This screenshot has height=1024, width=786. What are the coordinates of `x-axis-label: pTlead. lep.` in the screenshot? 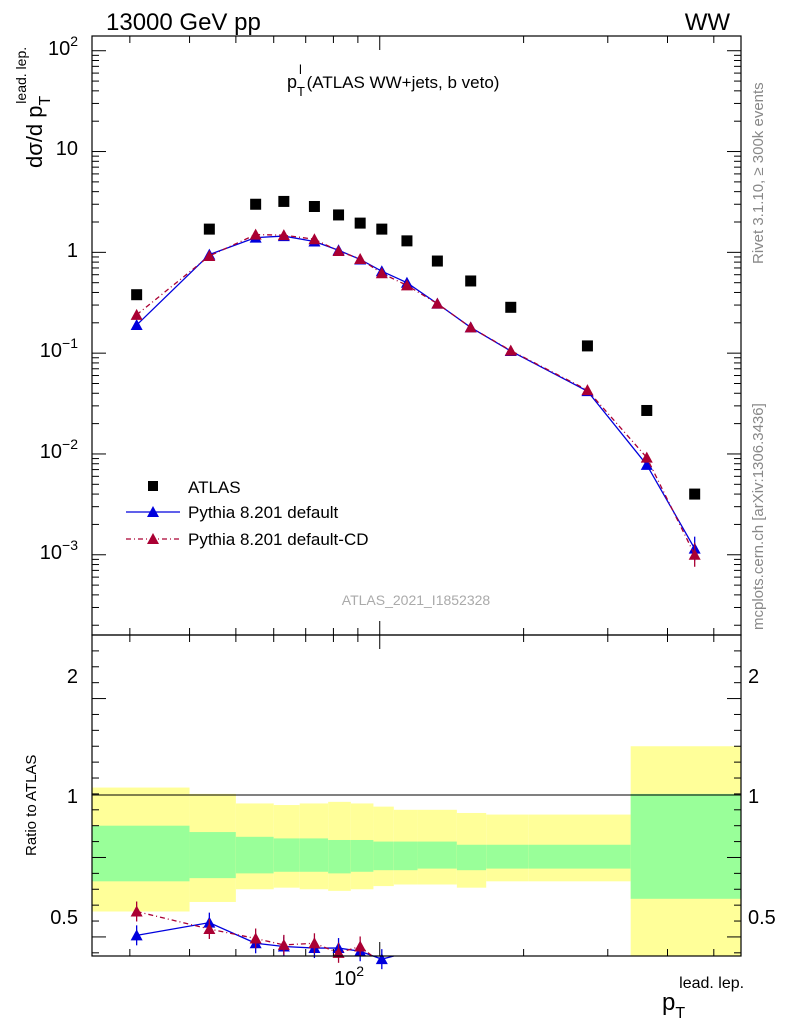 It's located at (703, 998).